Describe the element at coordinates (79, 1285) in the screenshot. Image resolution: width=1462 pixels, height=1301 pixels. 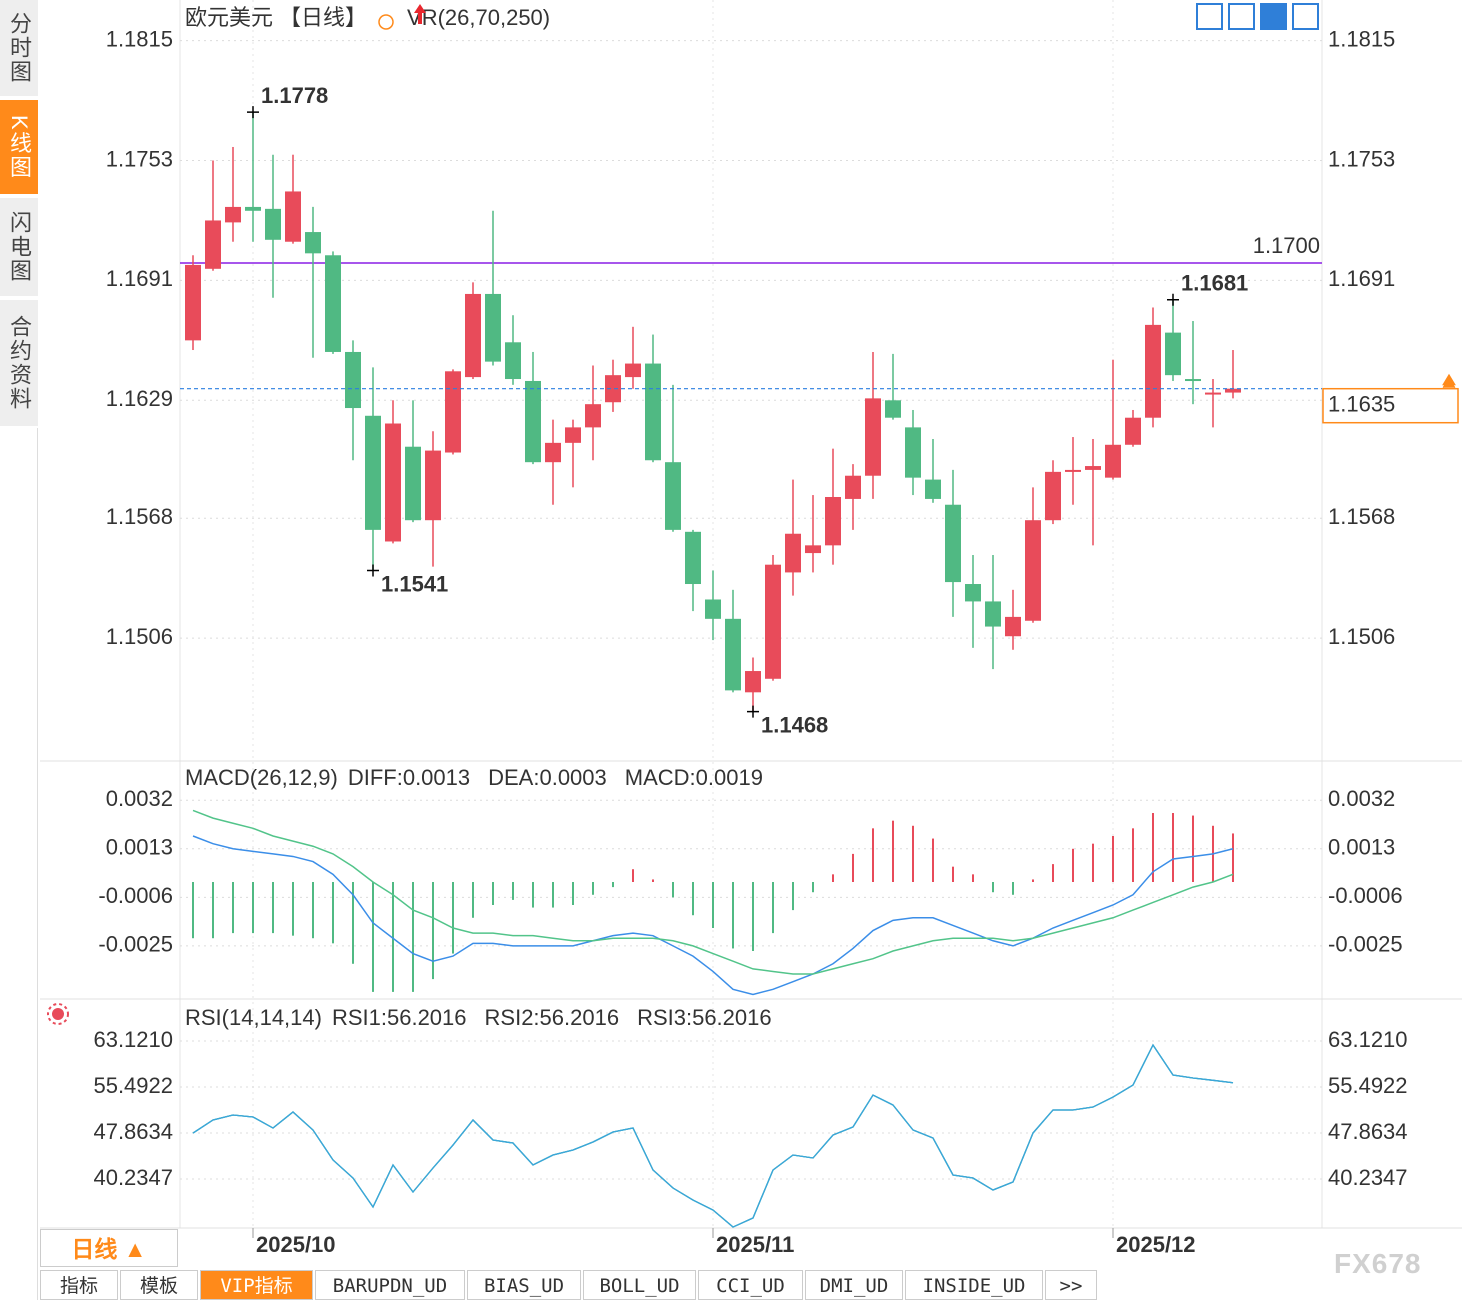
I see `tab: 指标` at that location.